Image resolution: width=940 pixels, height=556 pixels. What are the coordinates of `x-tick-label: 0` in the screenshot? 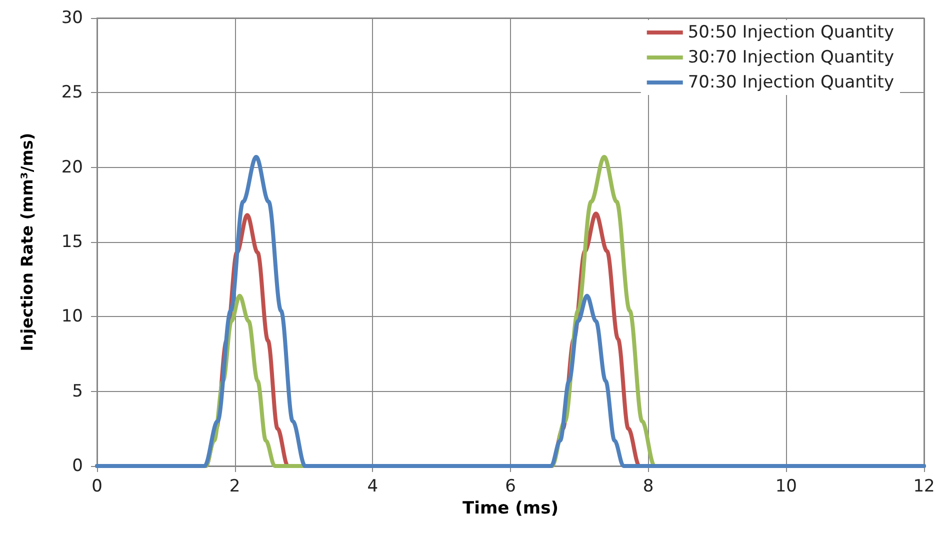 It's located at (97, 486).